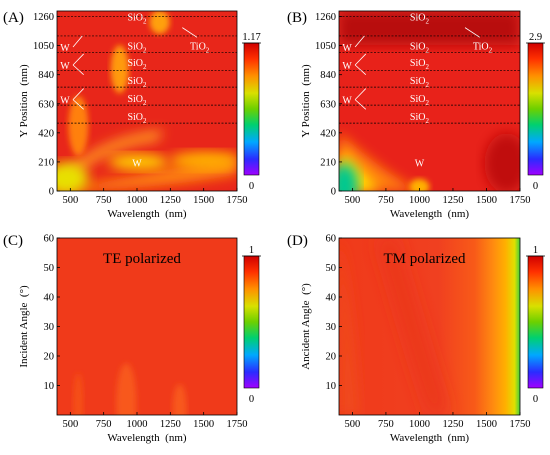 Image resolution: width=550 pixels, height=455 pixels. I want to click on y-tick-label: 840, so click(46, 75).